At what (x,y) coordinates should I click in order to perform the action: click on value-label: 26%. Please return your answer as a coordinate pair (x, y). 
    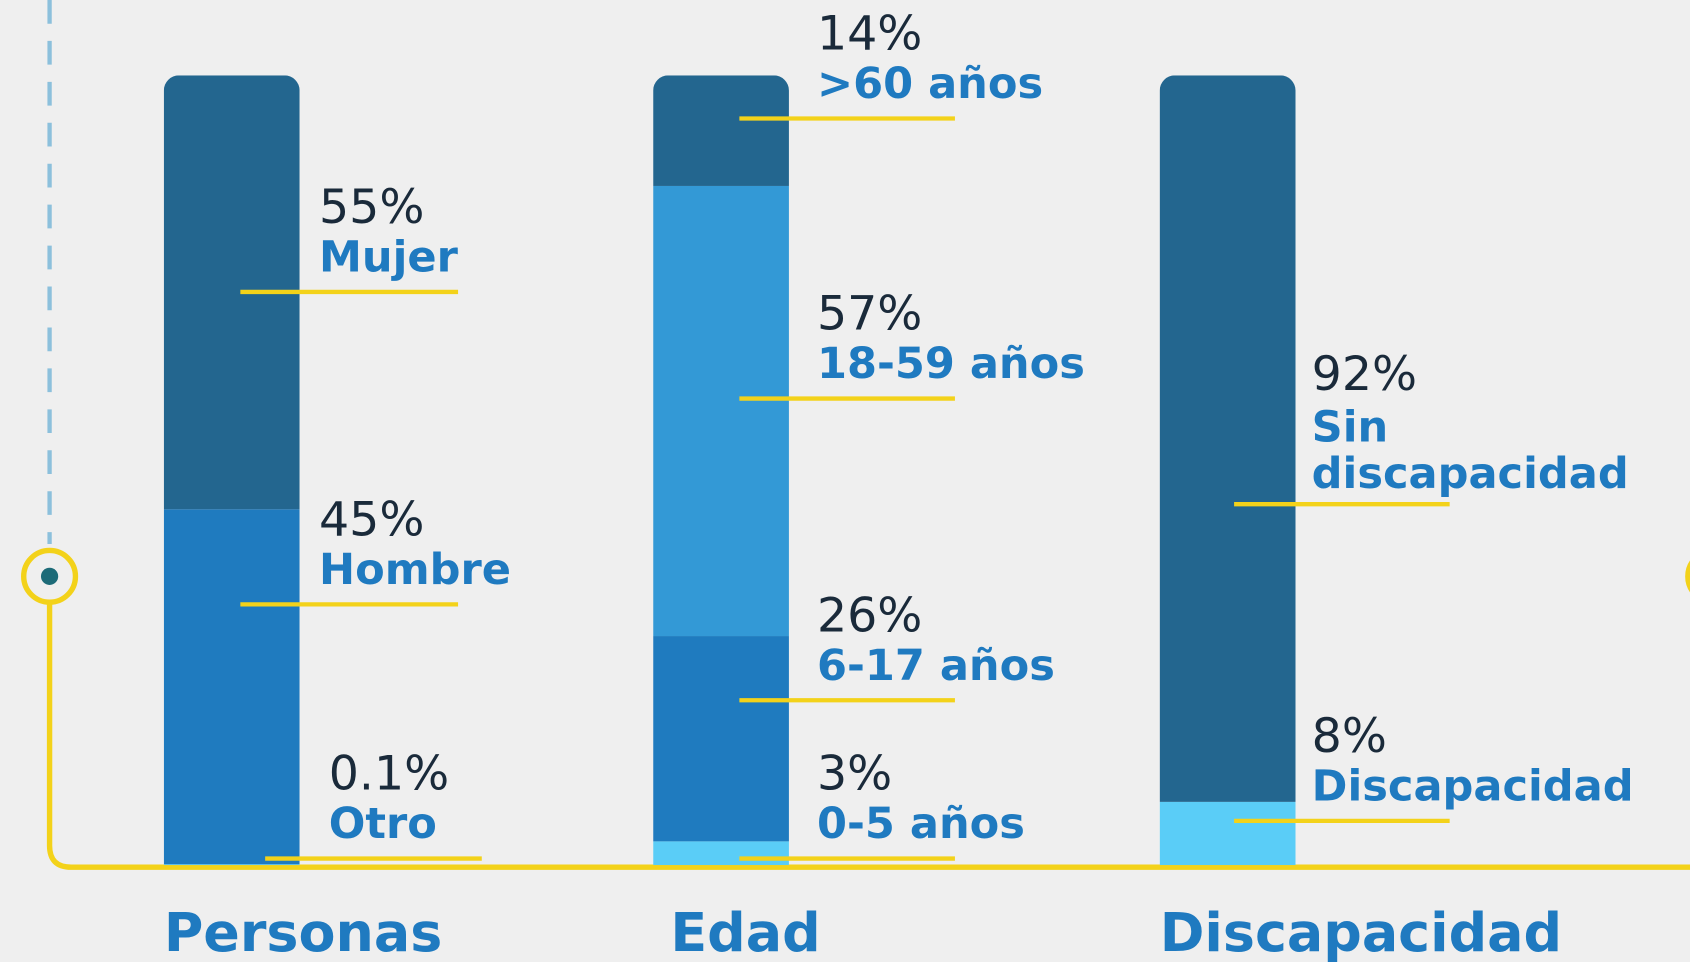
    Looking at the image, I should click on (869, 615).